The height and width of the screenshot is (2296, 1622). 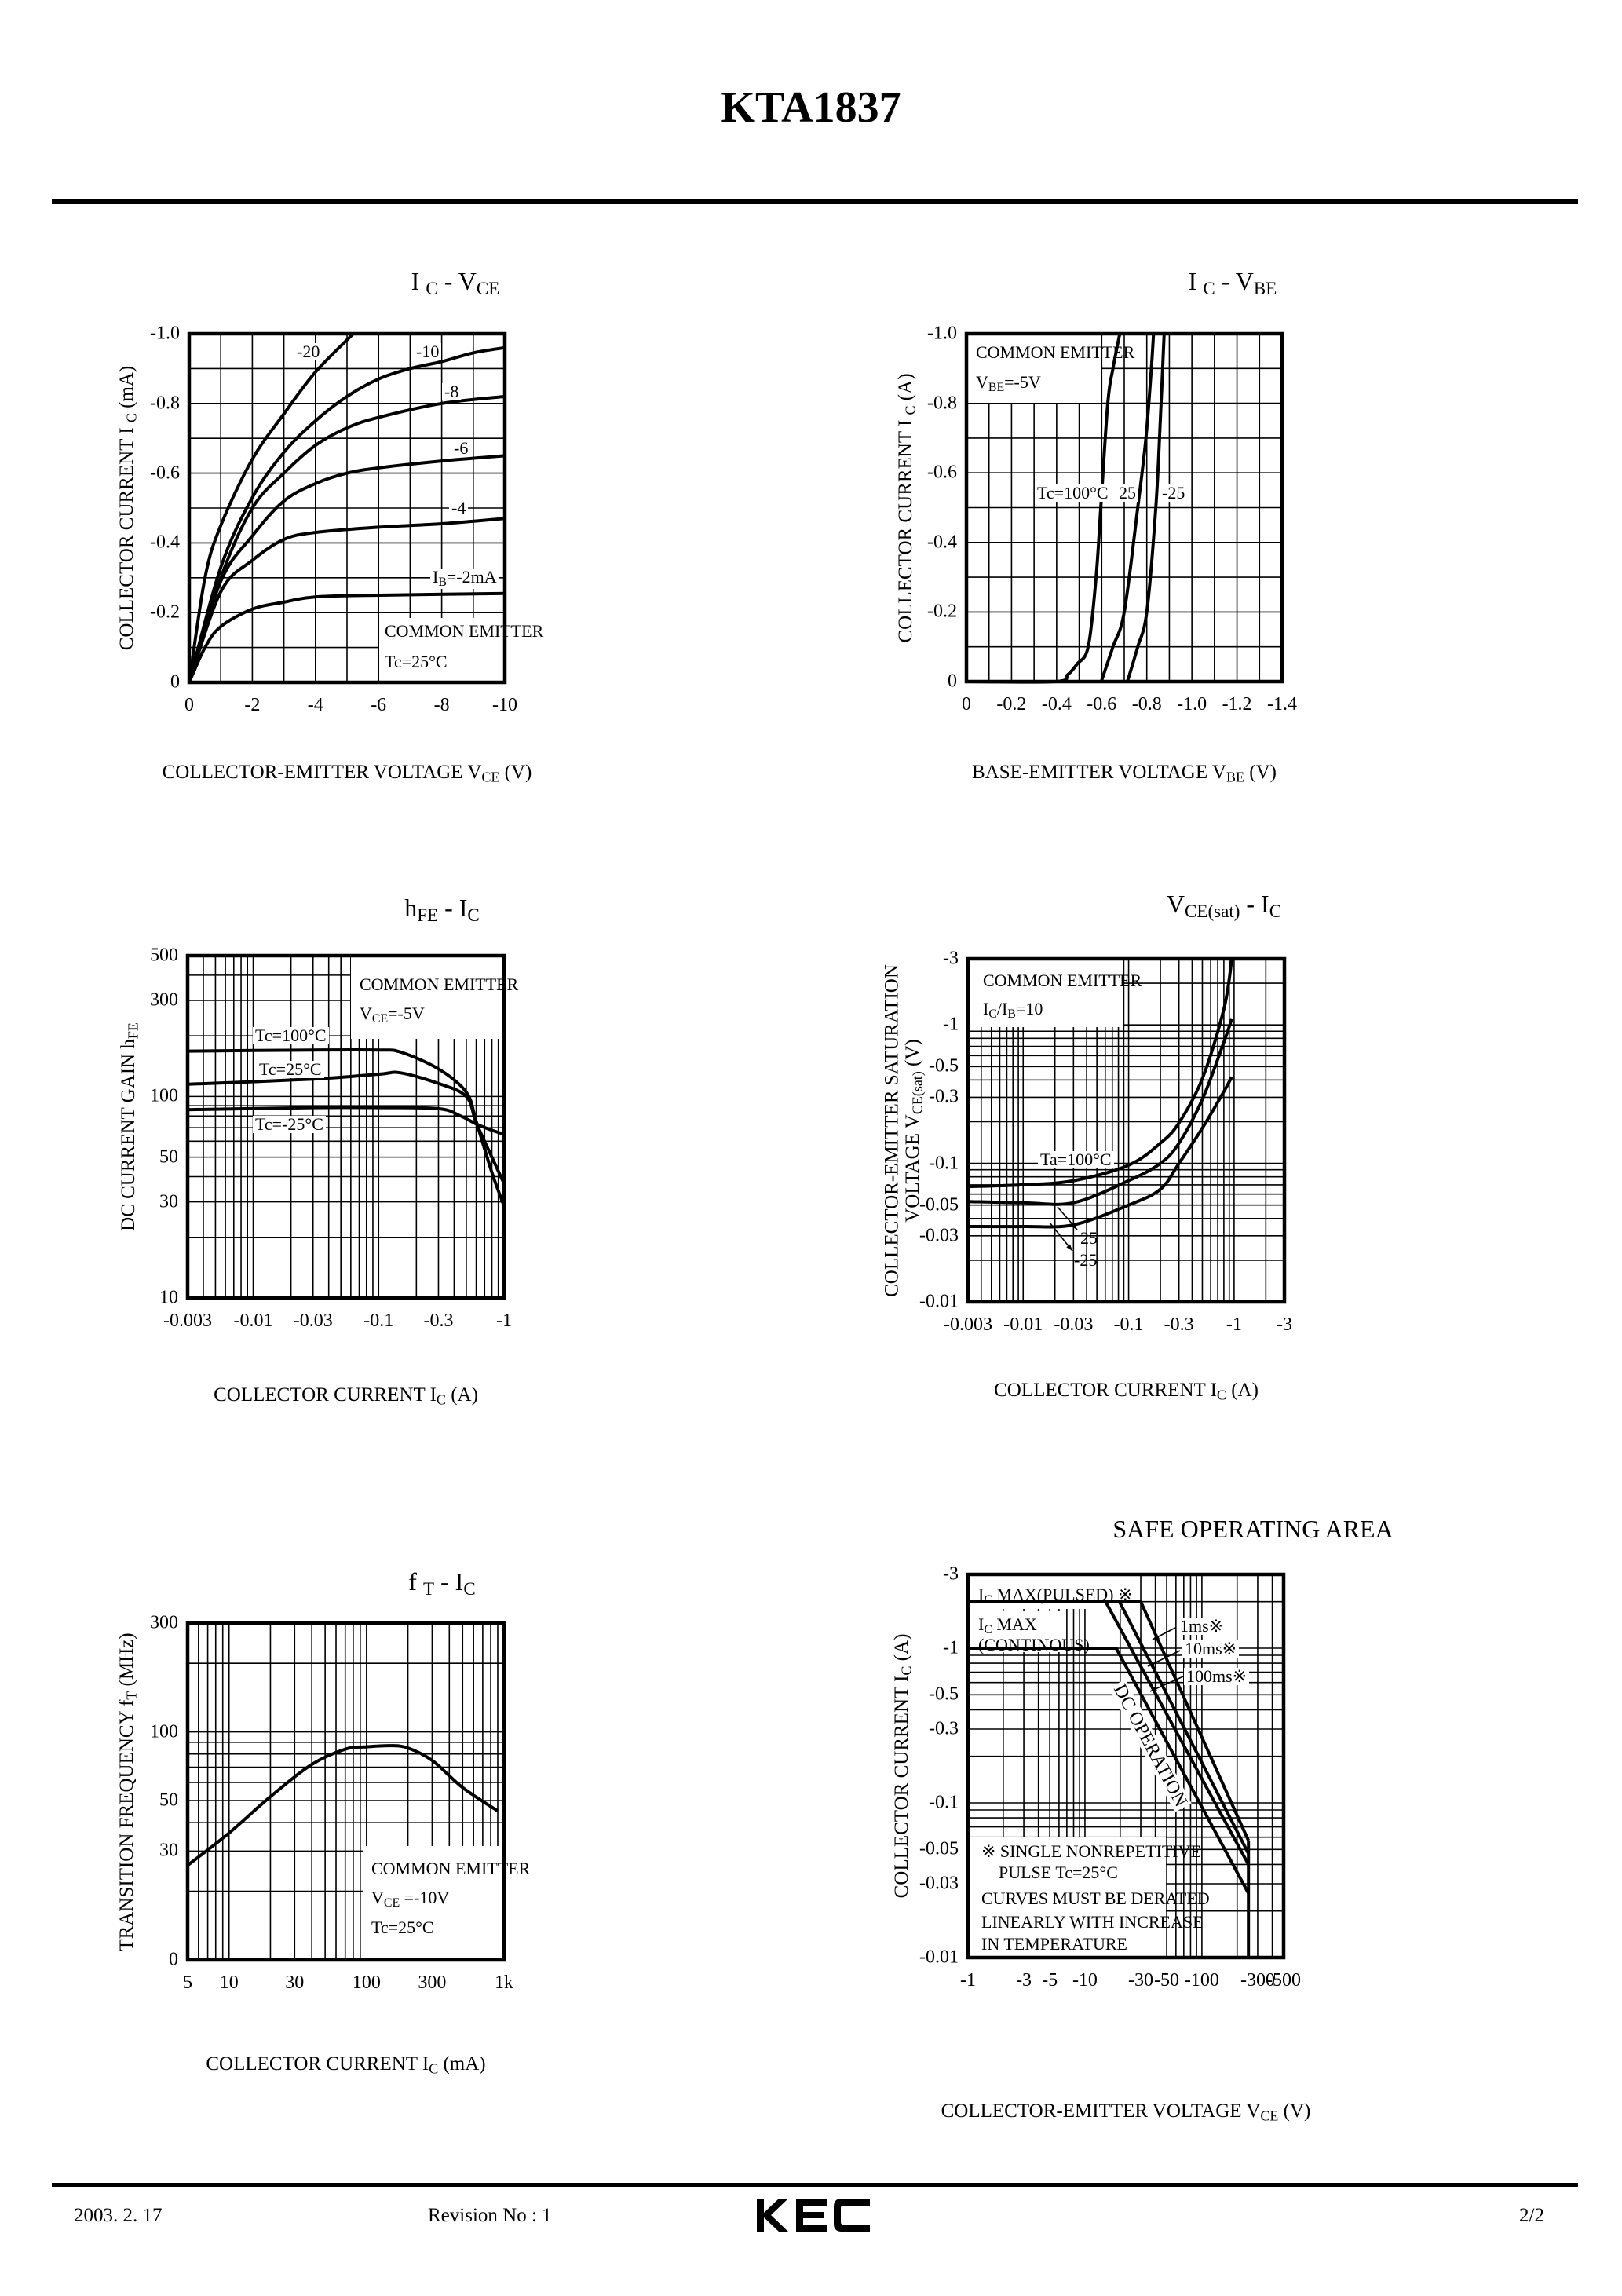 I want to click on label-text: =-2mA, so click(x=472, y=577).